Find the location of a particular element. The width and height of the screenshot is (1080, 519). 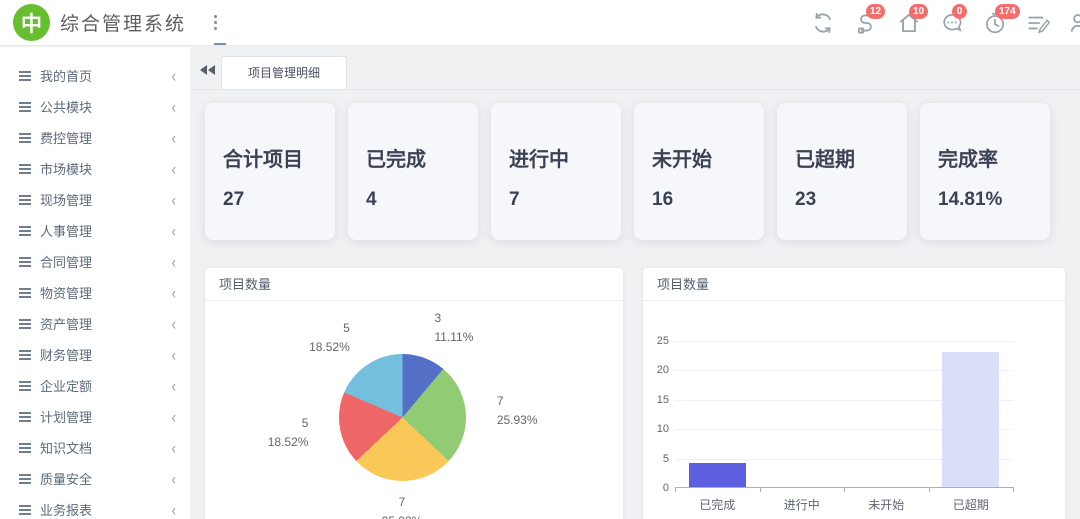

sidebar-item-14: 业务报表 ‹ is located at coordinates (95, 506).